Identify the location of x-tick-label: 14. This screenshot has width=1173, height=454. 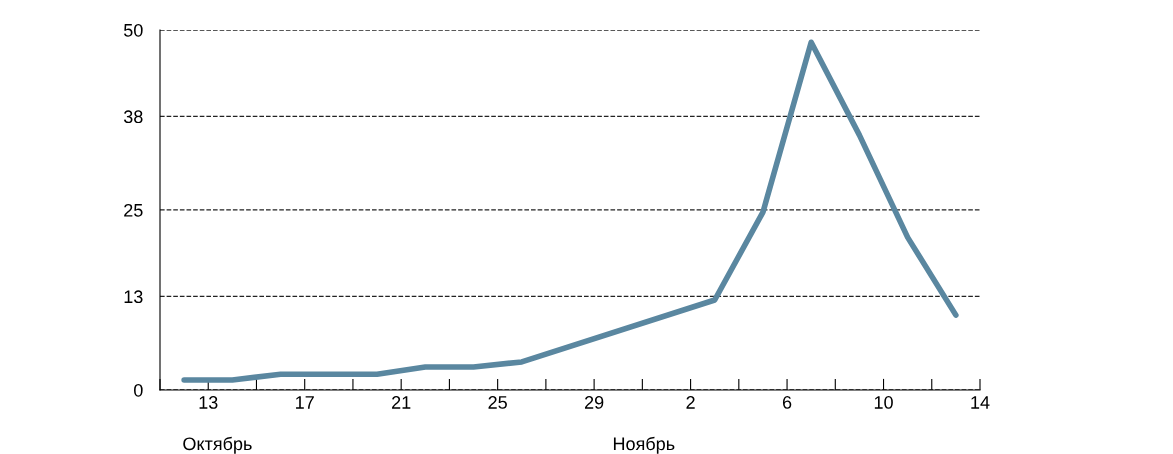
(980, 402).